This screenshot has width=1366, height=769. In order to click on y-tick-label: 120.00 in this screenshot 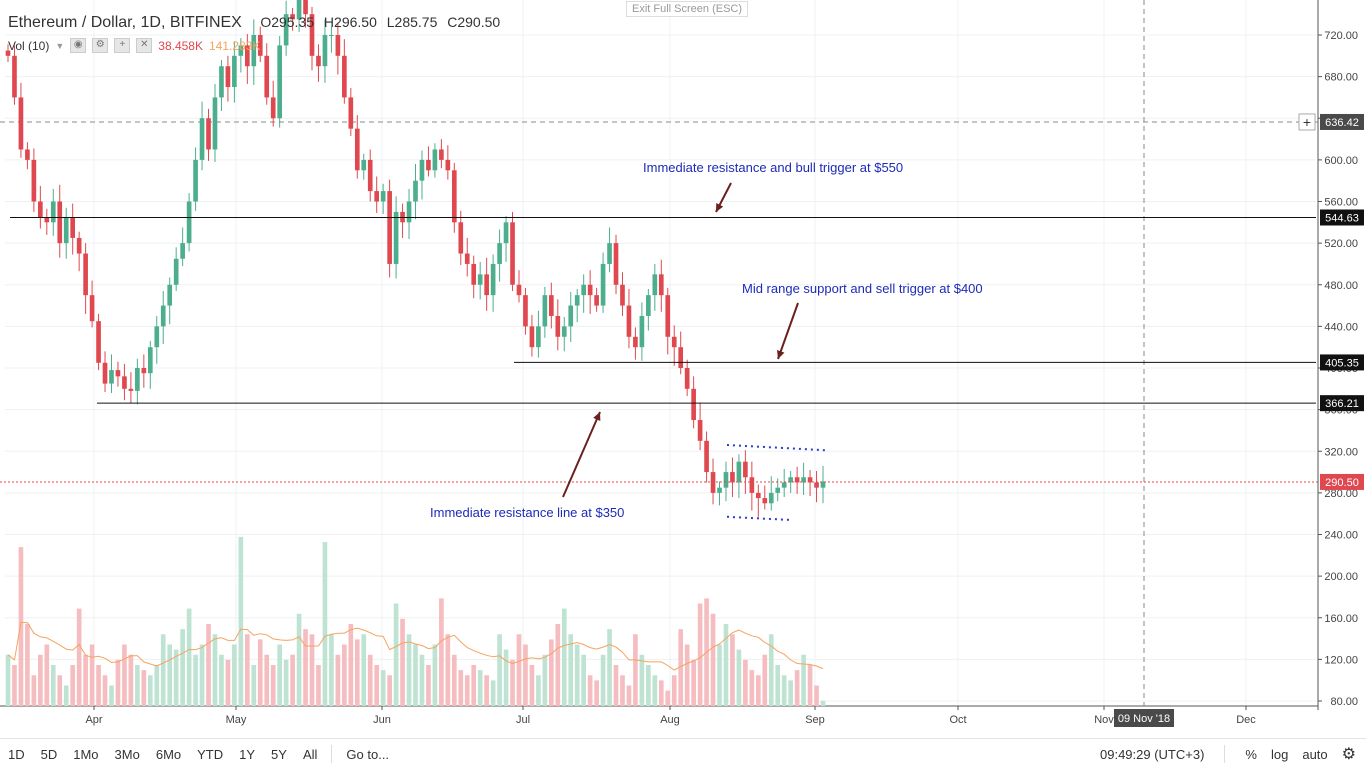, I will do `click(1341, 660)`.